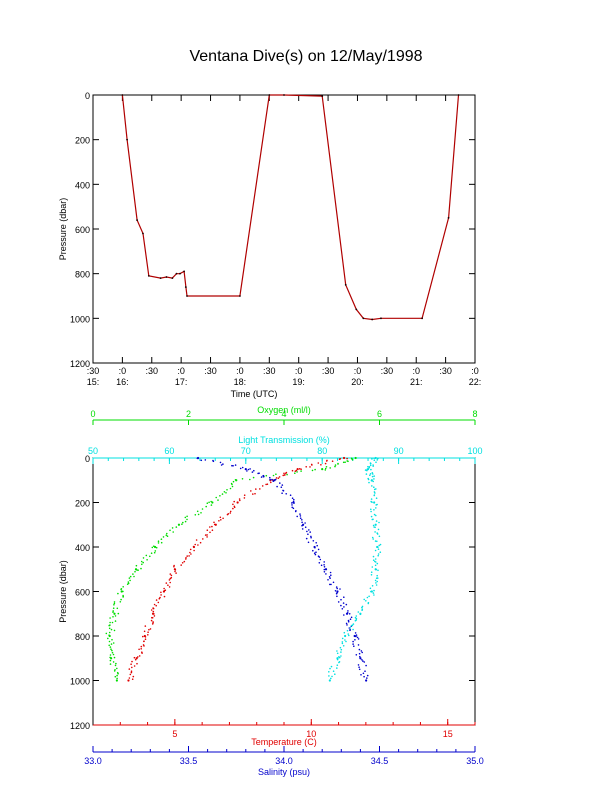  I want to click on oxygen-axis-label: Oxygen (ml/l), so click(284, 410).